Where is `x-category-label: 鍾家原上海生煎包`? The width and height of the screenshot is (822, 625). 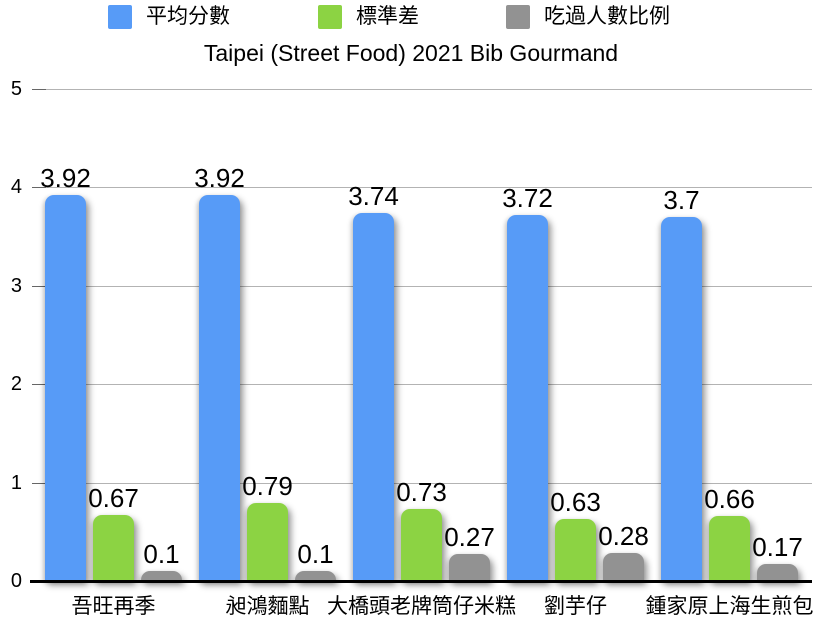 x-category-label: 鍾家原上海生煎包 is located at coordinates (729, 606).